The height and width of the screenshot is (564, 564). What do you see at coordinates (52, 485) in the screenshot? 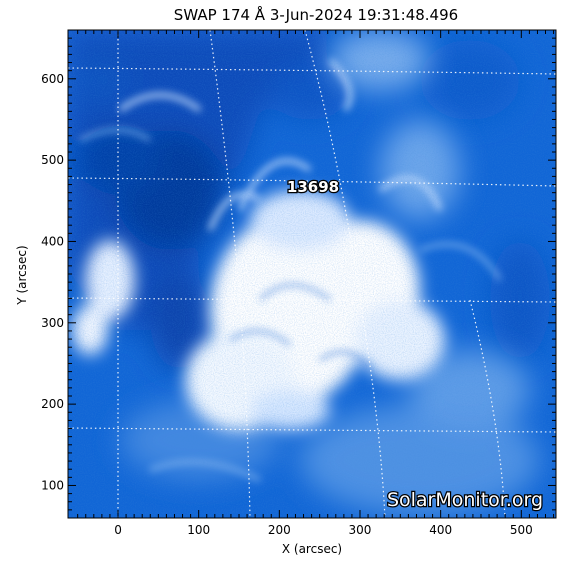
I see `y-tick-label: 100` at bounding box center [52, 485].